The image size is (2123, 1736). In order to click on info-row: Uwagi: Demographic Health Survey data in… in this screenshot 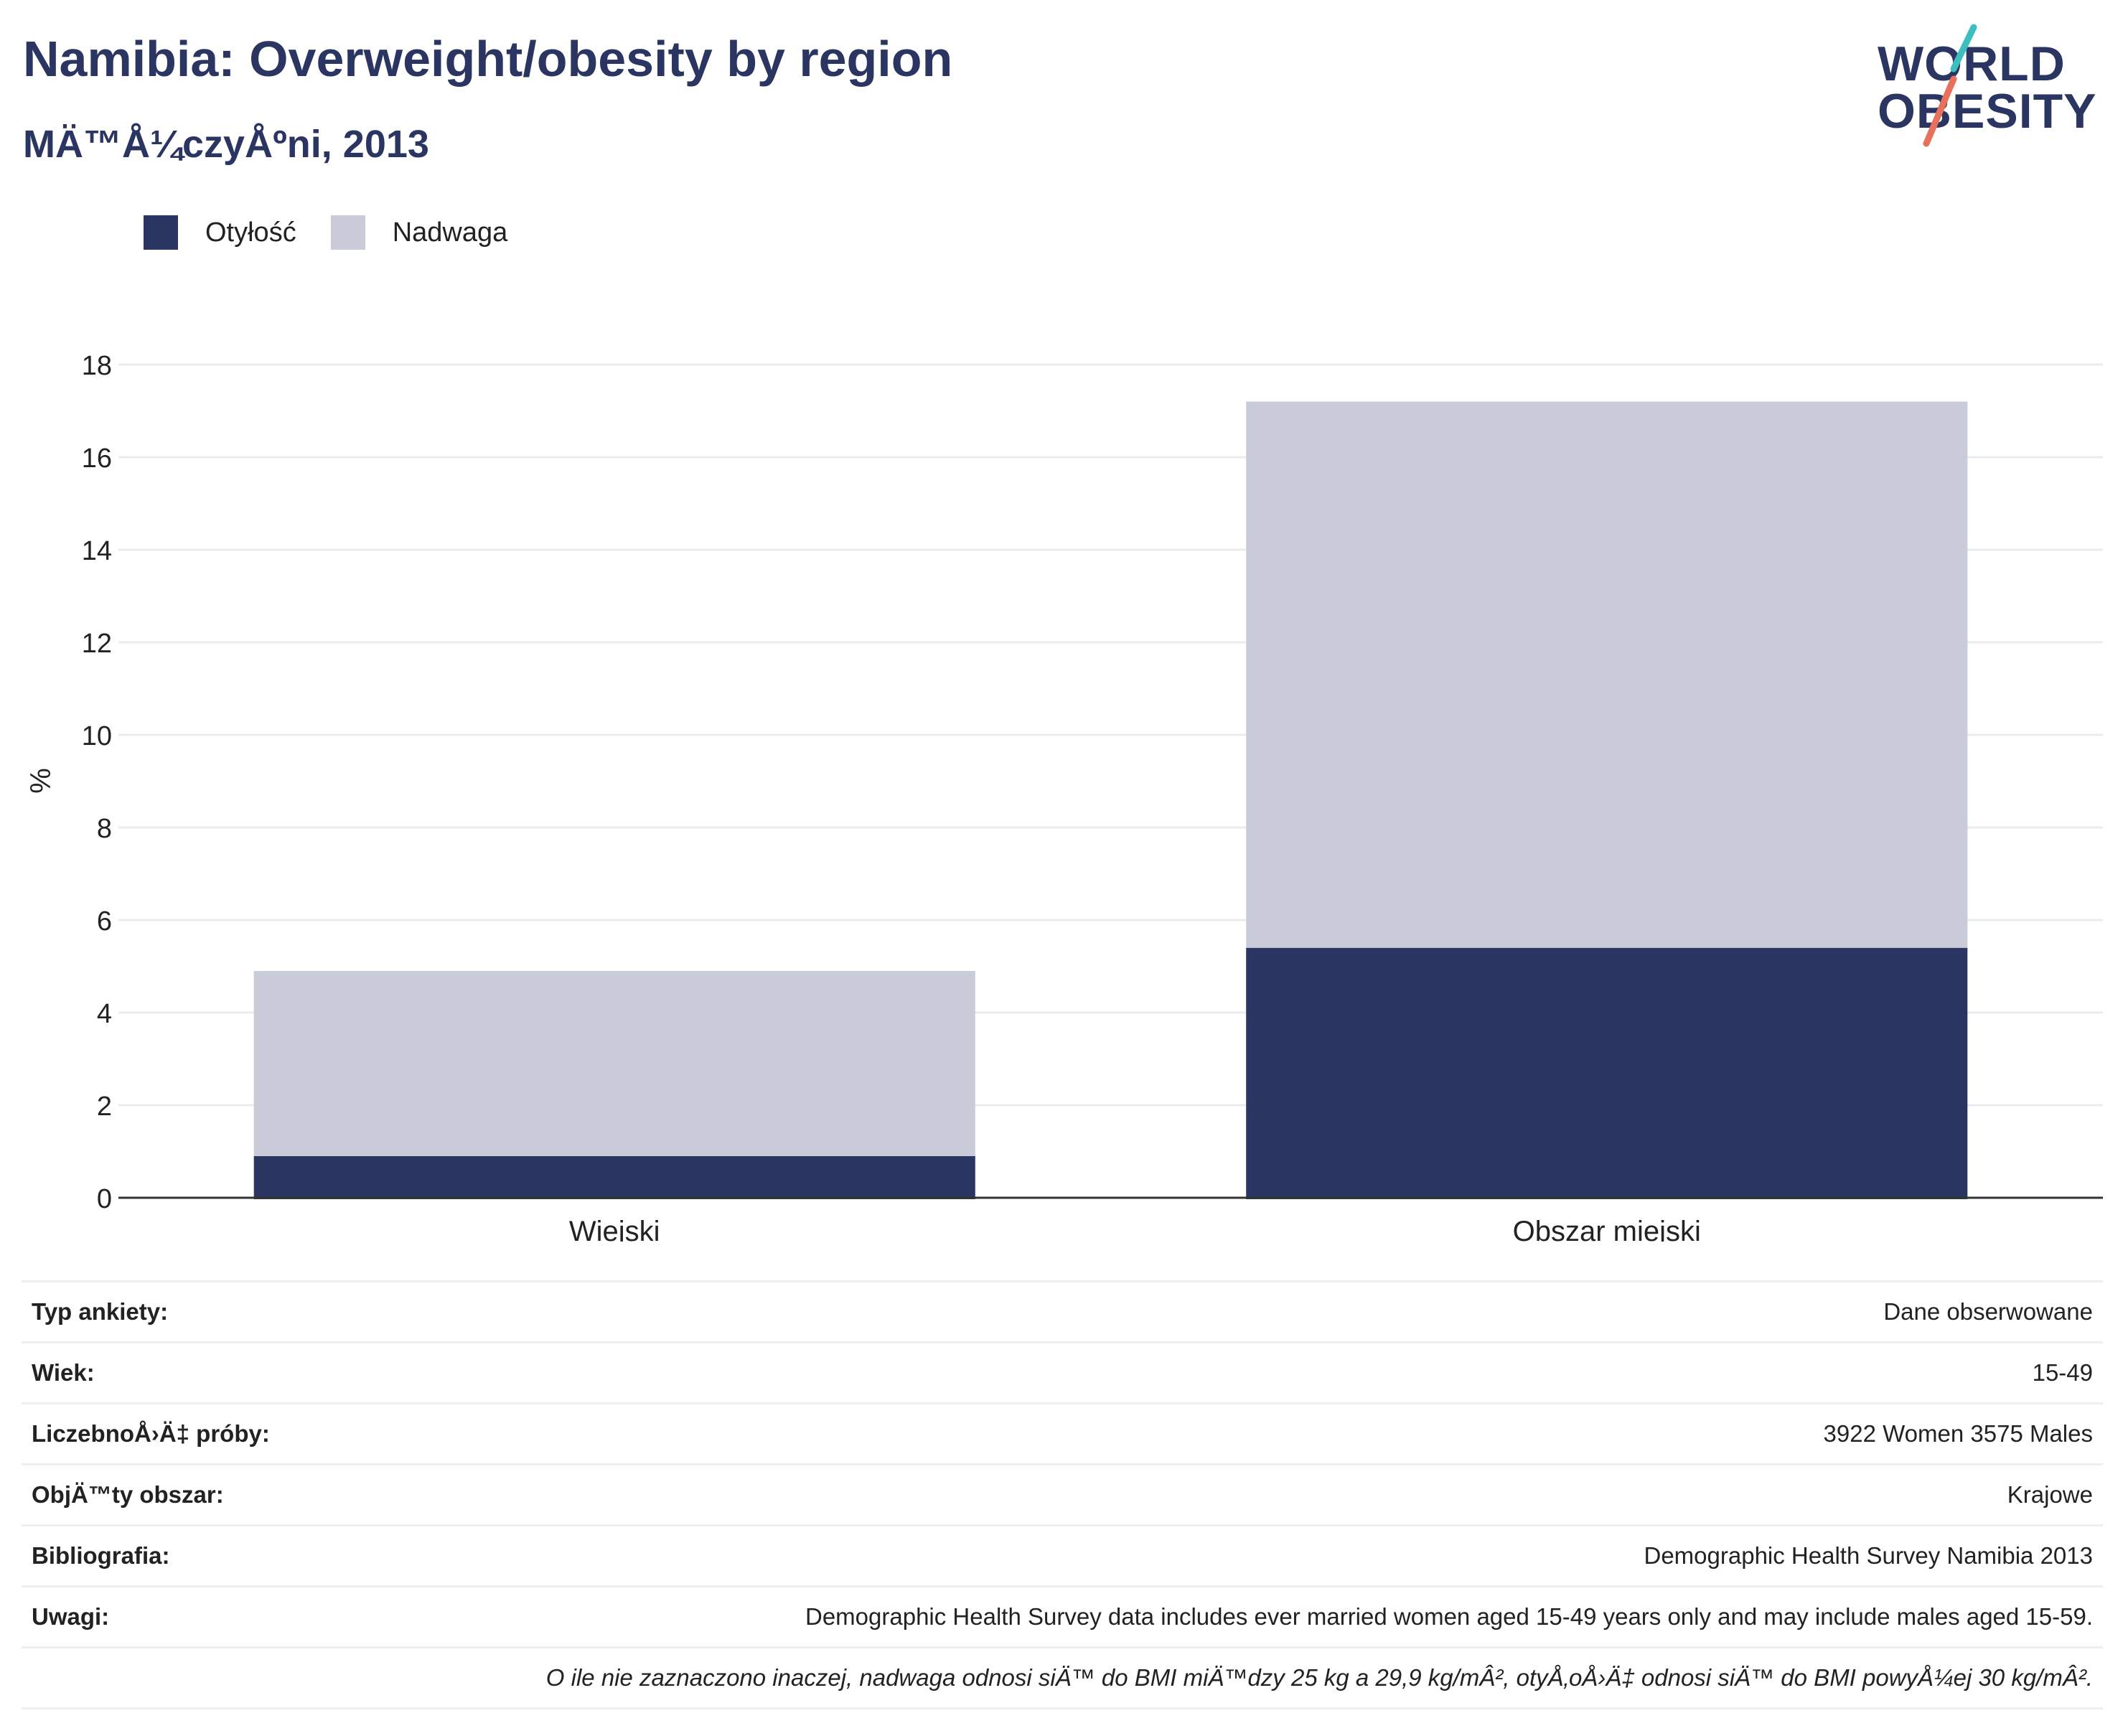, I will do `click(1062, 1616)`.